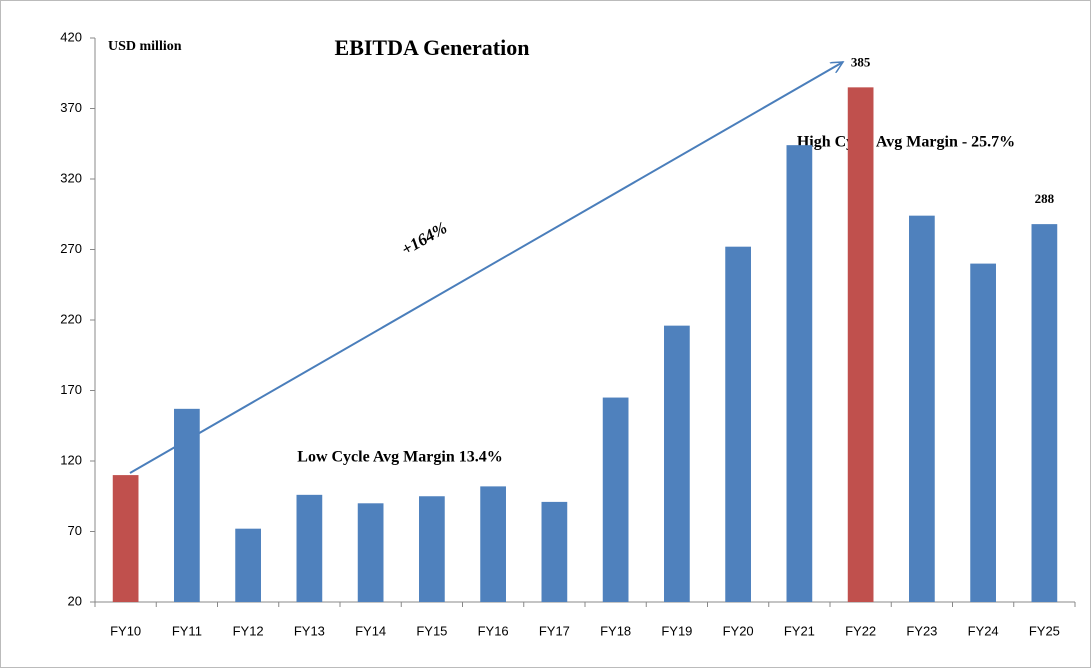 This screenshot has width=1091, height=668. What do you see at coordinates (71, 177) in the screenshot?
I see `y-tick-label: 320` at bounding box center [71, 177].